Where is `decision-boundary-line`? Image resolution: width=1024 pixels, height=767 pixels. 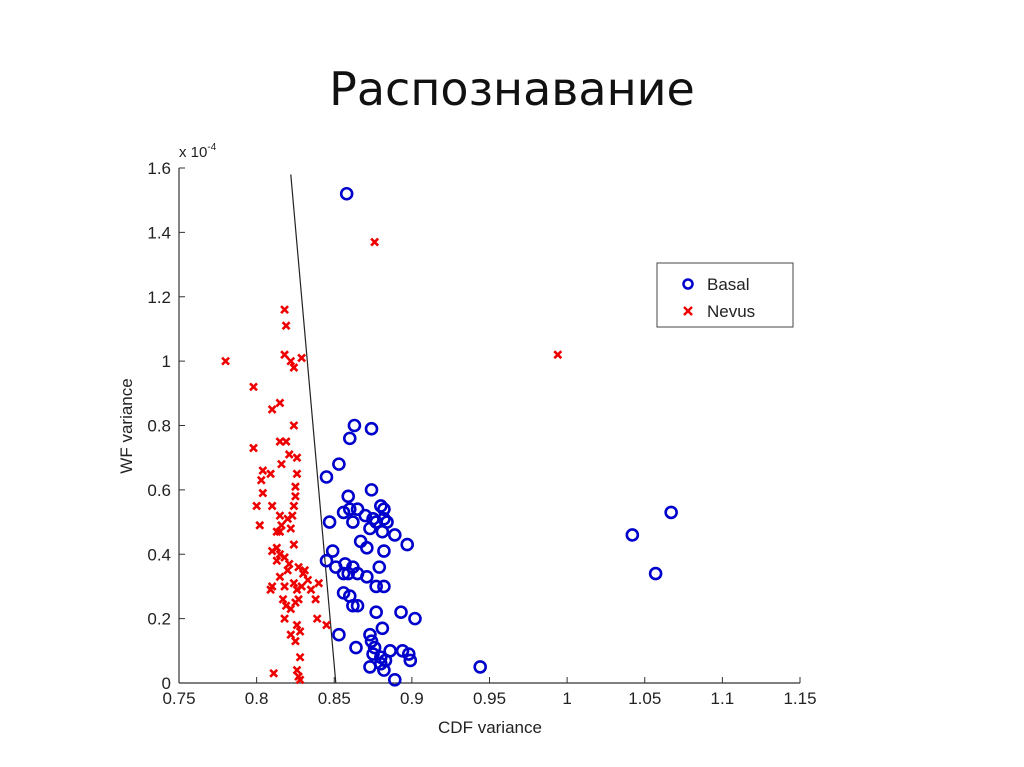 decision-boundary-line is located at coordinates (313, 429).